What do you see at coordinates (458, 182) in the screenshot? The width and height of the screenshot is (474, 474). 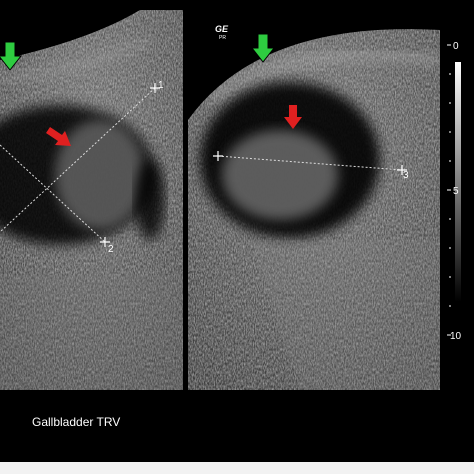 I see `gray-bar` at bounding box center [458, 182].